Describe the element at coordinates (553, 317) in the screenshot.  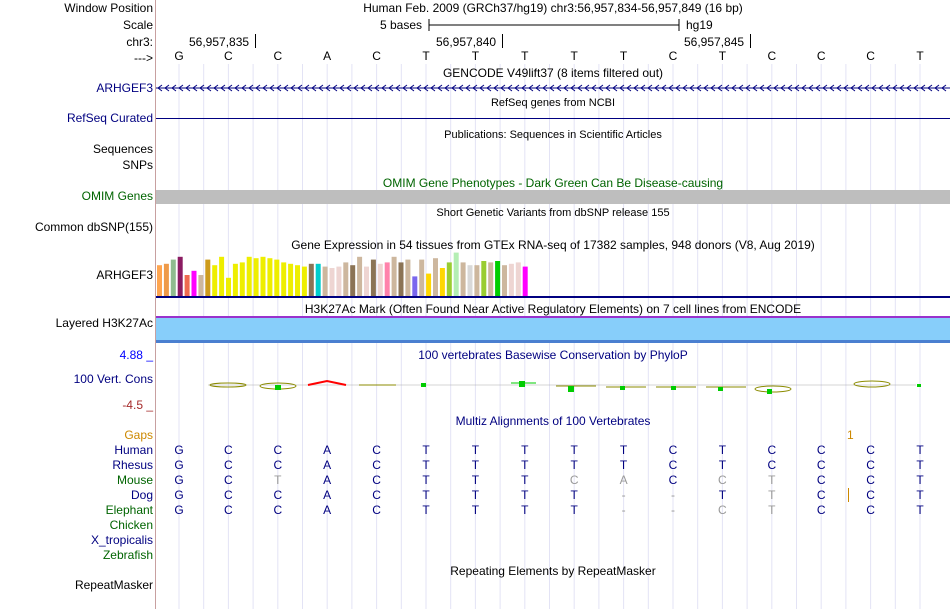
I see `h3k27ac-top-line` at that location.